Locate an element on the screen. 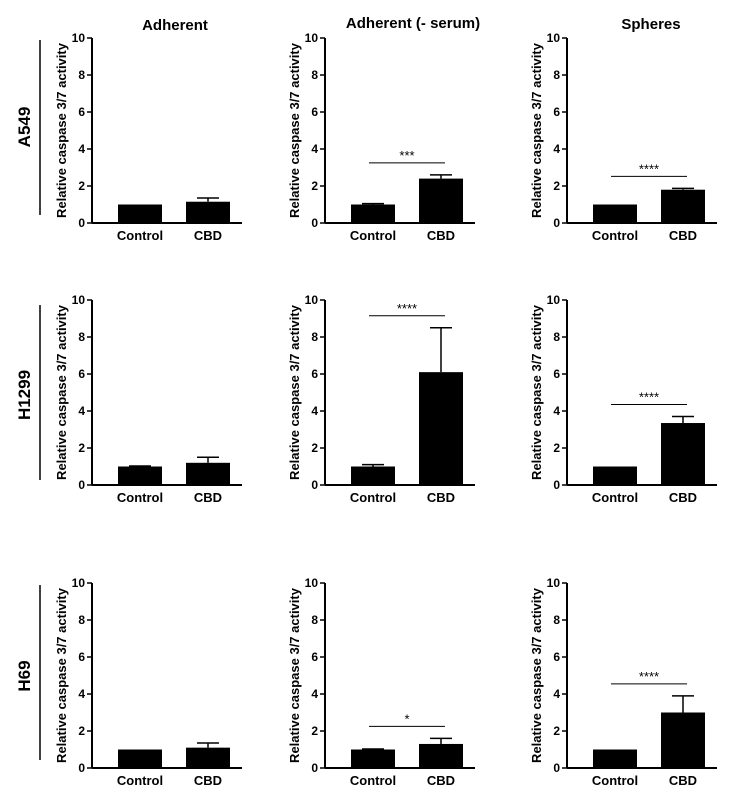 This screenshot has width=753, height=805. column-title-adherent: Adherent is located at coordinates (175, 25).